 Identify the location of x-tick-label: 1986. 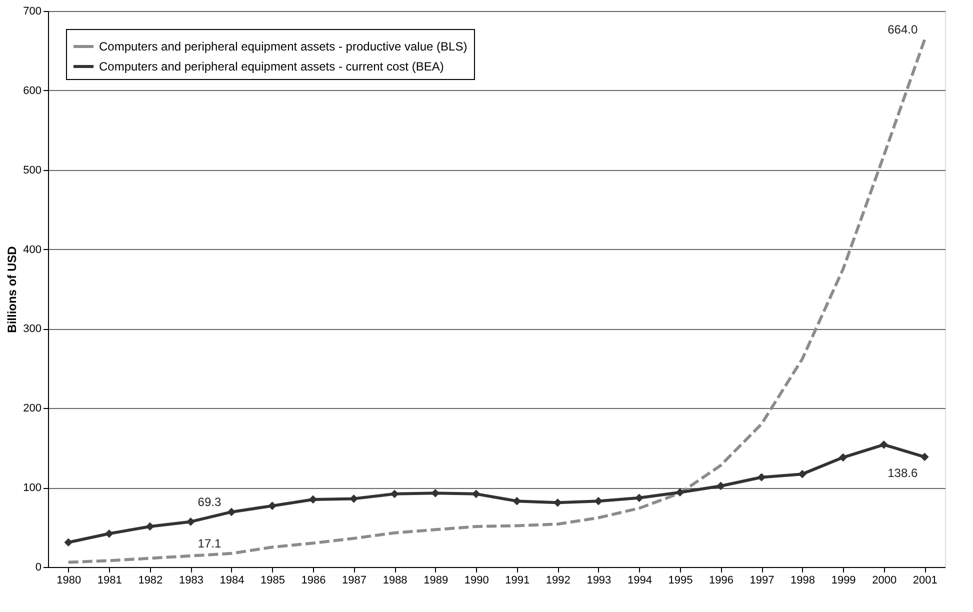
(313, 580).